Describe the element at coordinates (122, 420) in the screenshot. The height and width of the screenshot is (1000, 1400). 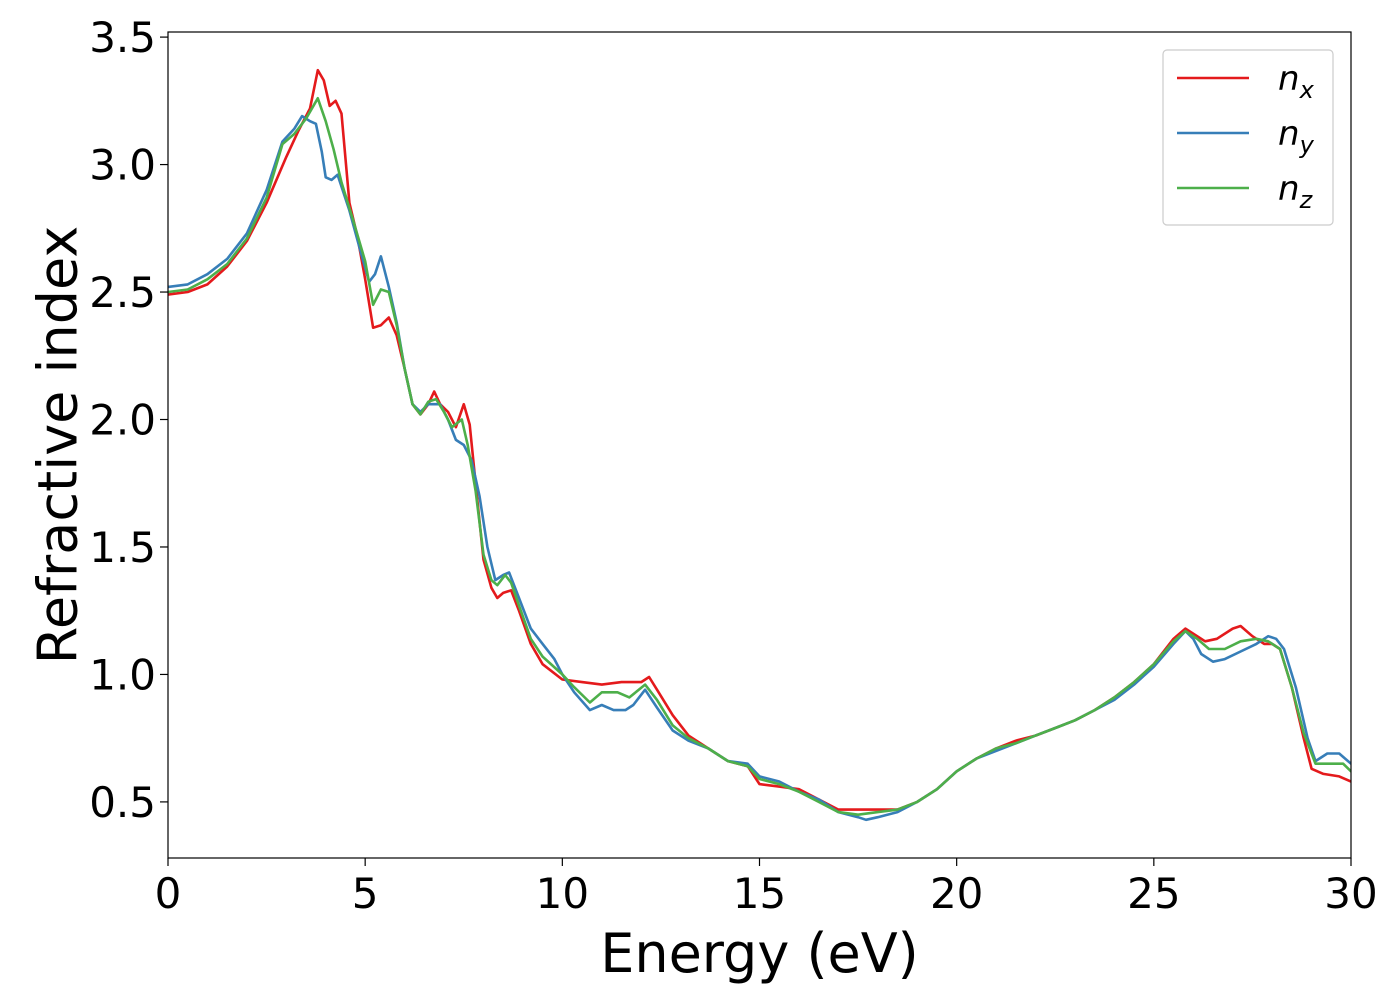
I see `y-tick-label: 2.0` at that location.